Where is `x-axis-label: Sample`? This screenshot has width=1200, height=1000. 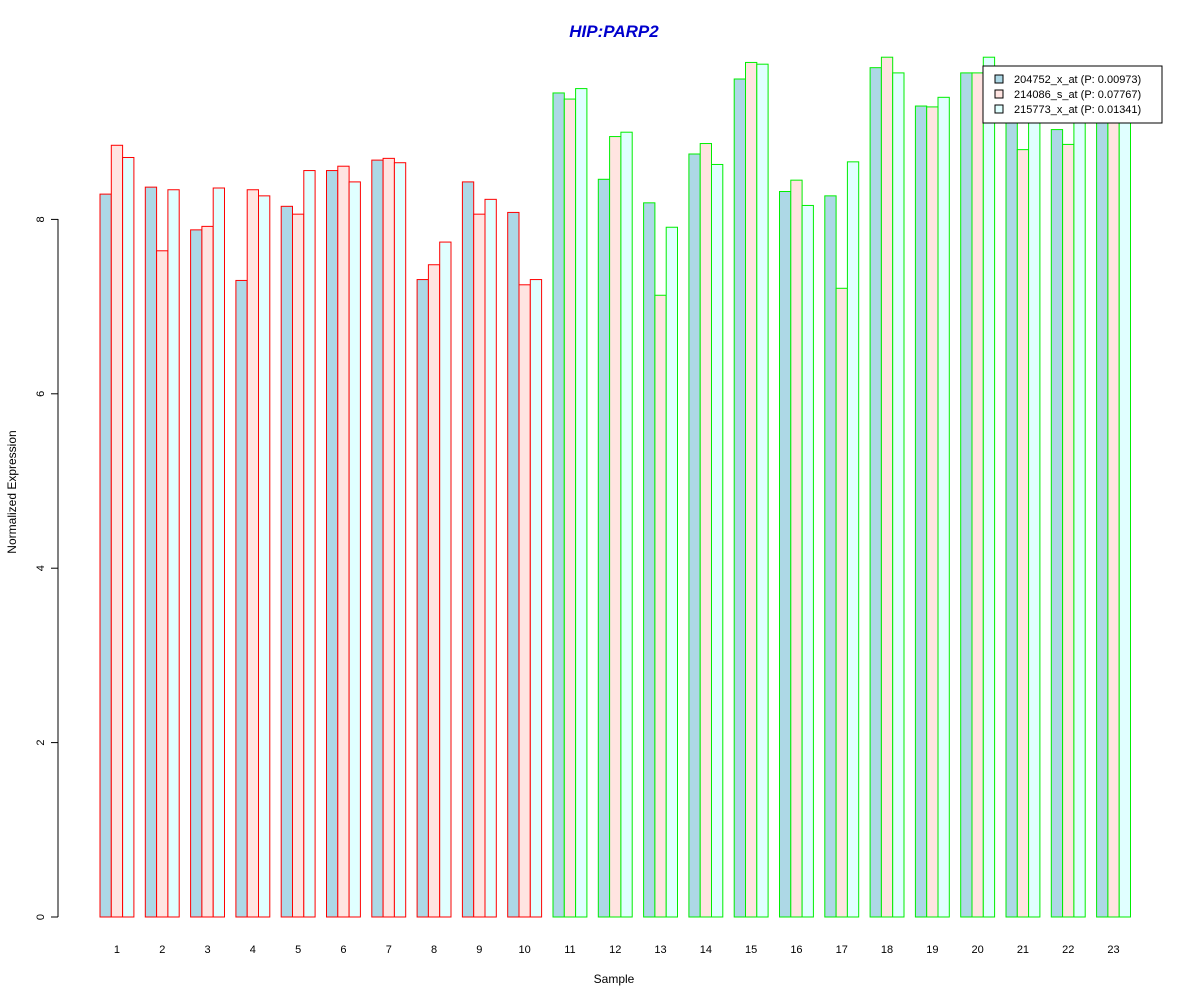 x-axis-label: Sample is located at coordinates (614, 979).